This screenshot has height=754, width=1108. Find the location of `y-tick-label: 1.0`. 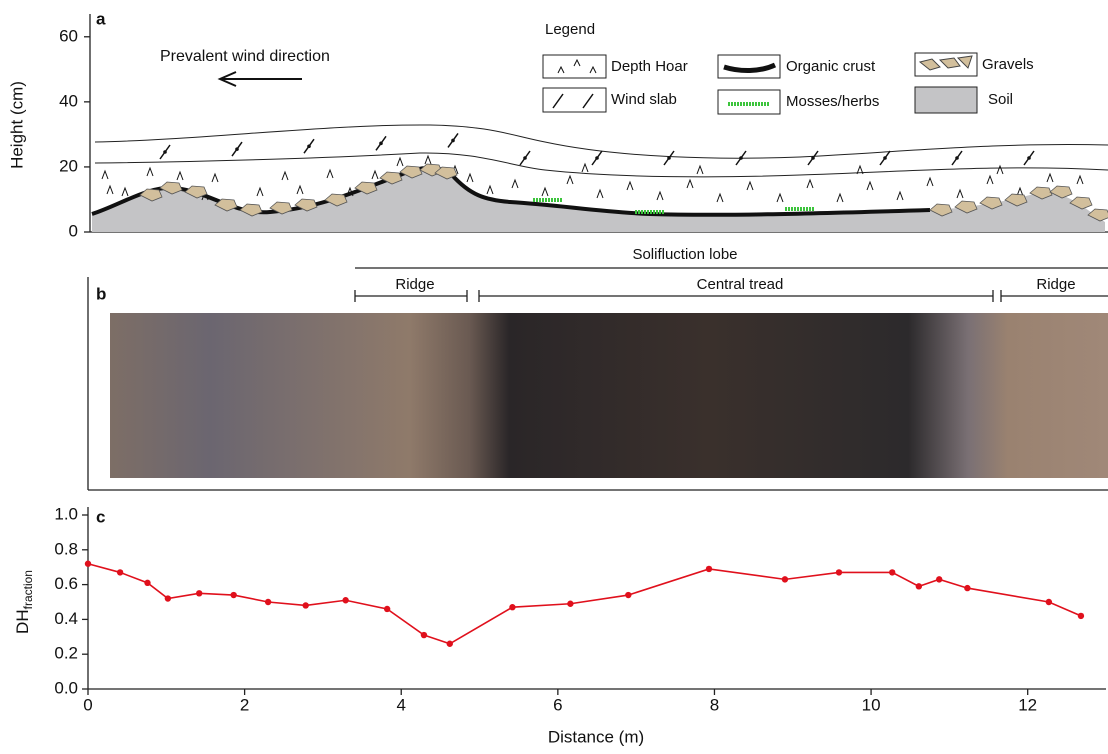

y-tick-label: 1.0 is located at coordinates (66, 513).